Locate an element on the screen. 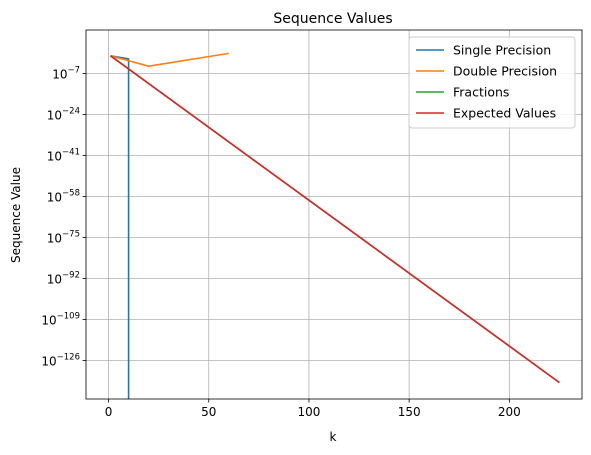  series-line-single-precision is located at coordinates (120, 227).